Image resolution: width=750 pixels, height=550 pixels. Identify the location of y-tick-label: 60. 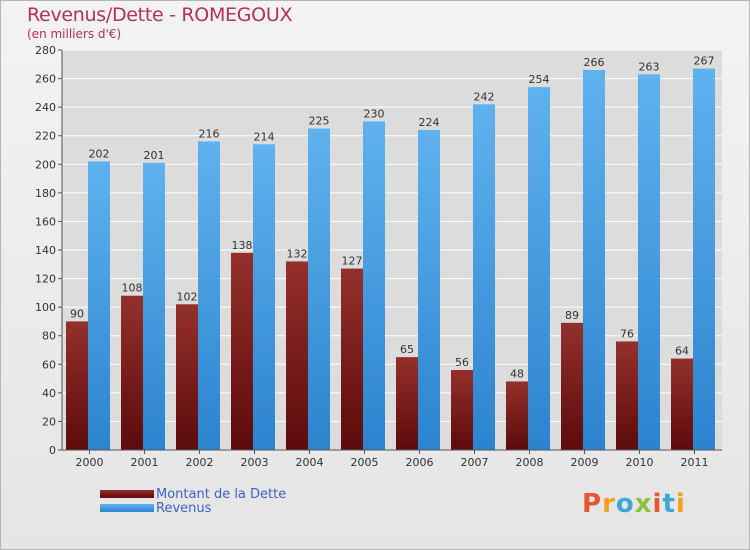
(49, 364).